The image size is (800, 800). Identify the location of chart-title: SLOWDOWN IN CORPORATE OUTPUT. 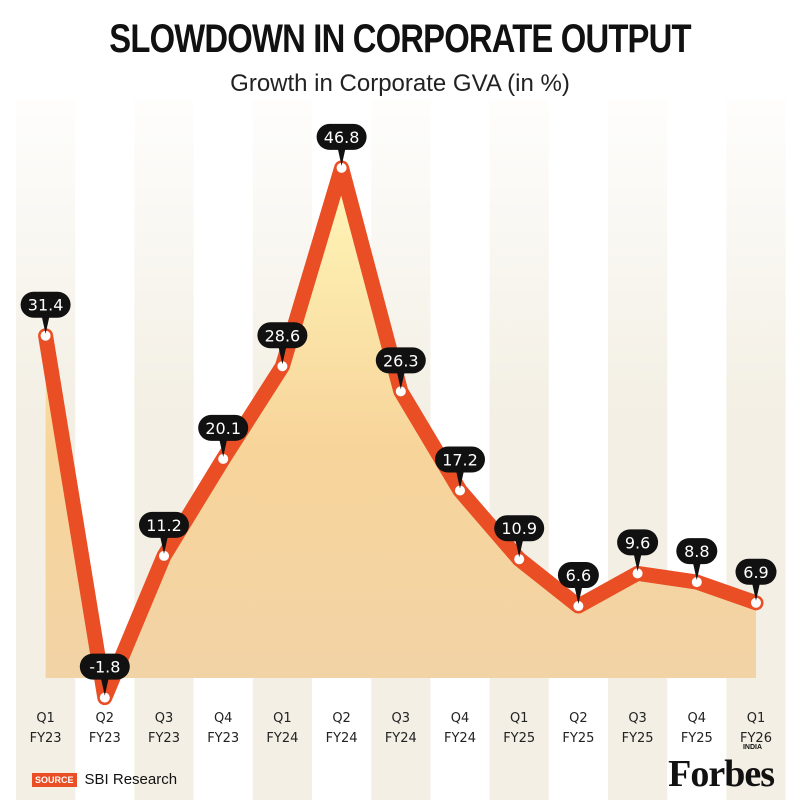
(400, 39).